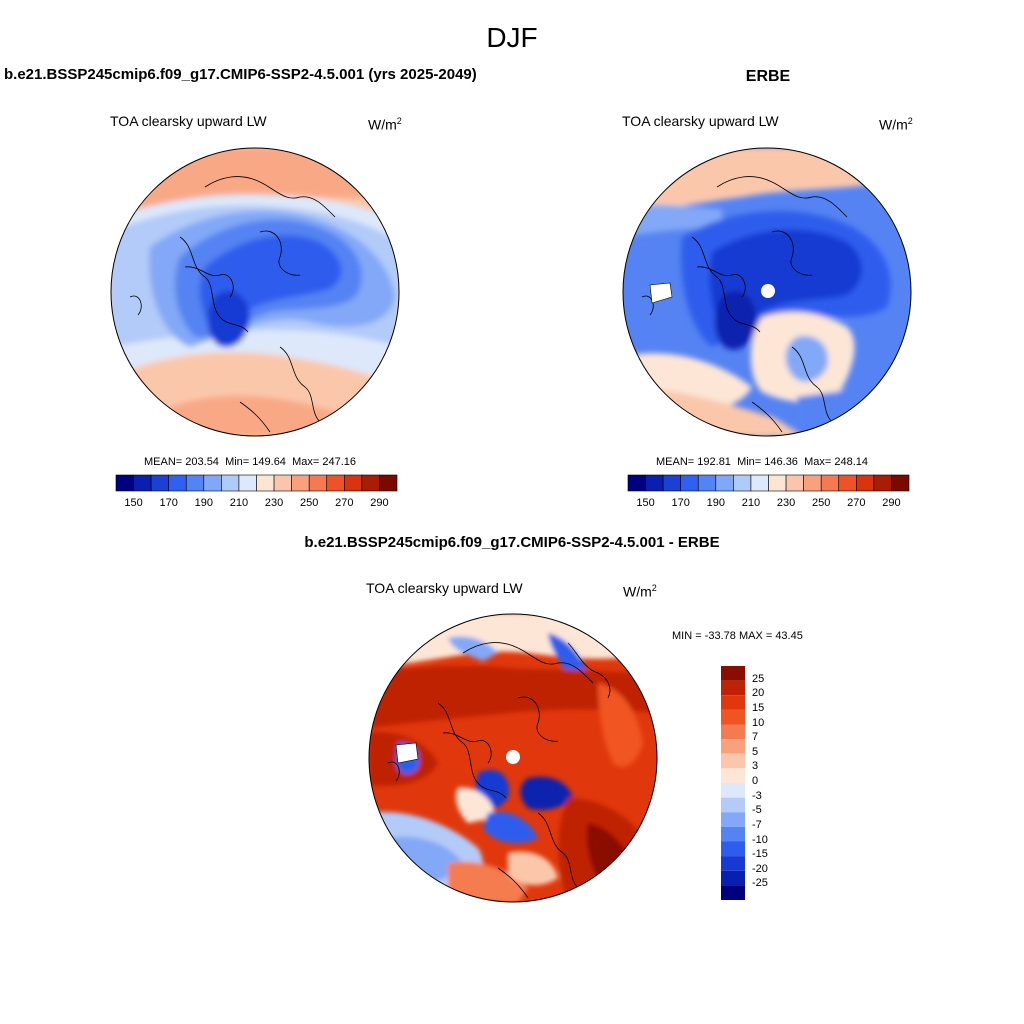 The height and width of the screenshot is (1024, 1024). Describe the element at coordinates (755, 781) in the screenshot. I see `colorbar-level-label: 0` at that location.